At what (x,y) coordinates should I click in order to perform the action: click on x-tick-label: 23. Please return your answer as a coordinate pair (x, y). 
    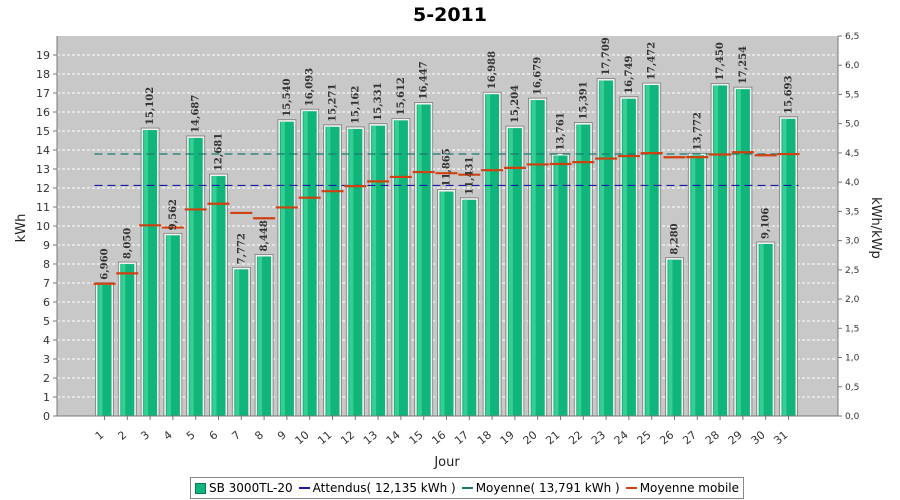
    Looking at the image, I should click on (598, 437).